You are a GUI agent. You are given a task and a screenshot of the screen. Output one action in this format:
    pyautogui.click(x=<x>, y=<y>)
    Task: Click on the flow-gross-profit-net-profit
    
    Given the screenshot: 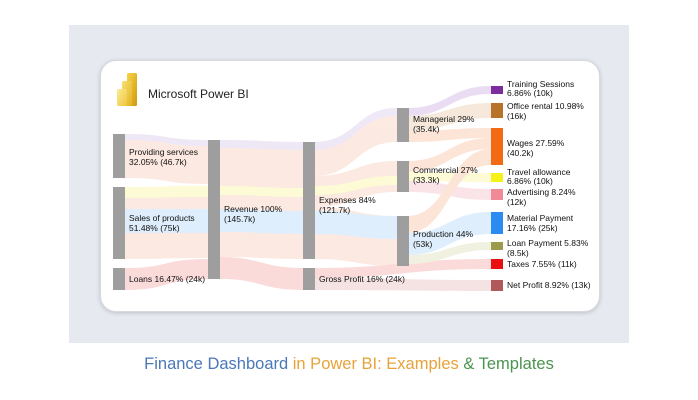 What is the action you would take?
    pyautogui.click(x=402, y=284)
    